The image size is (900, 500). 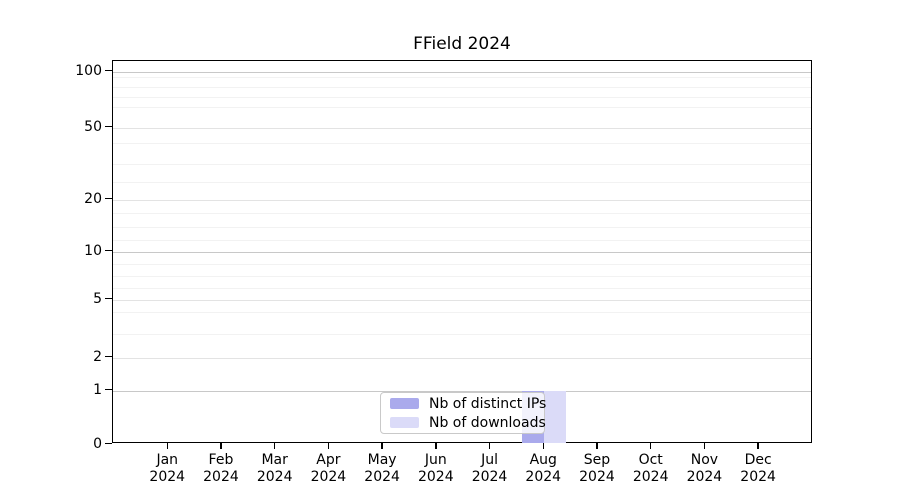 I want to click on x-tick-label: Jan 2024, so click(x=167, y=468).